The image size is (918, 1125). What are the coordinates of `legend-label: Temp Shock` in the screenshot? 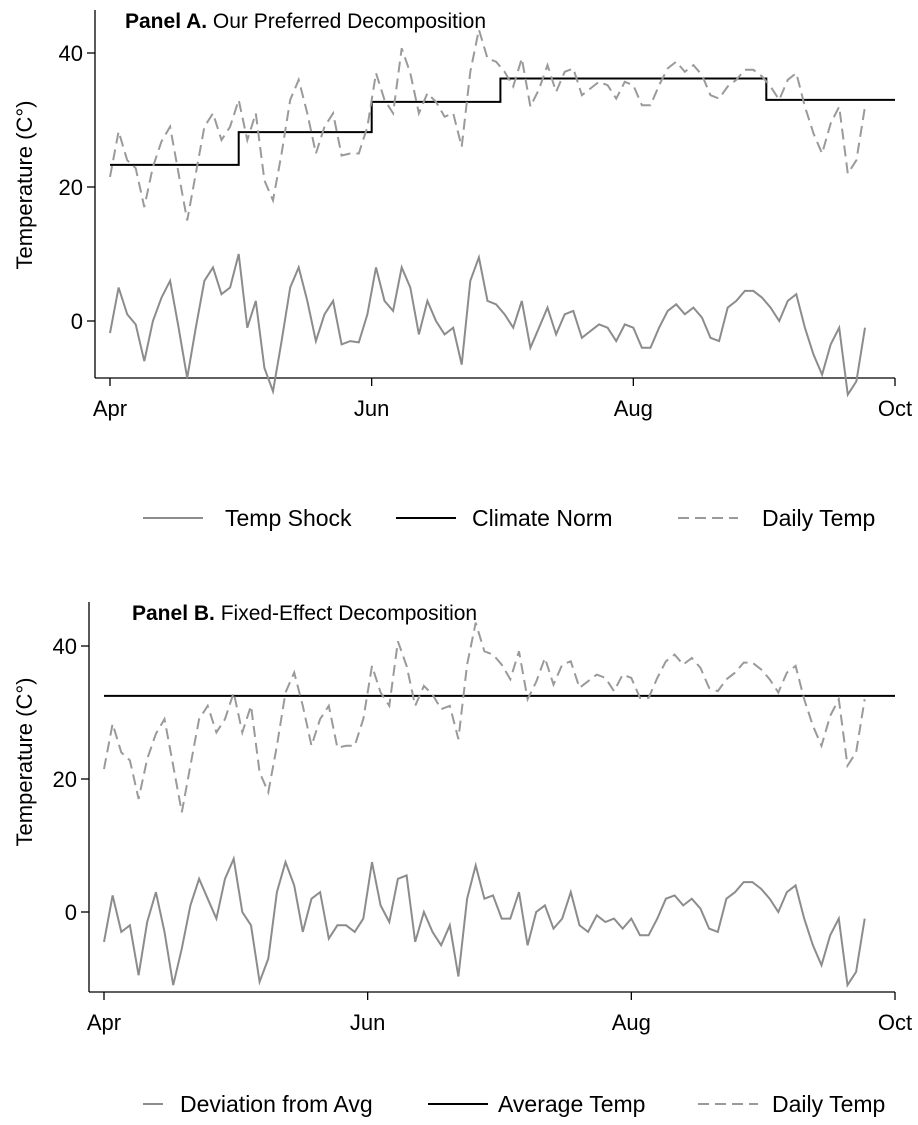 It's located at (288, 518).